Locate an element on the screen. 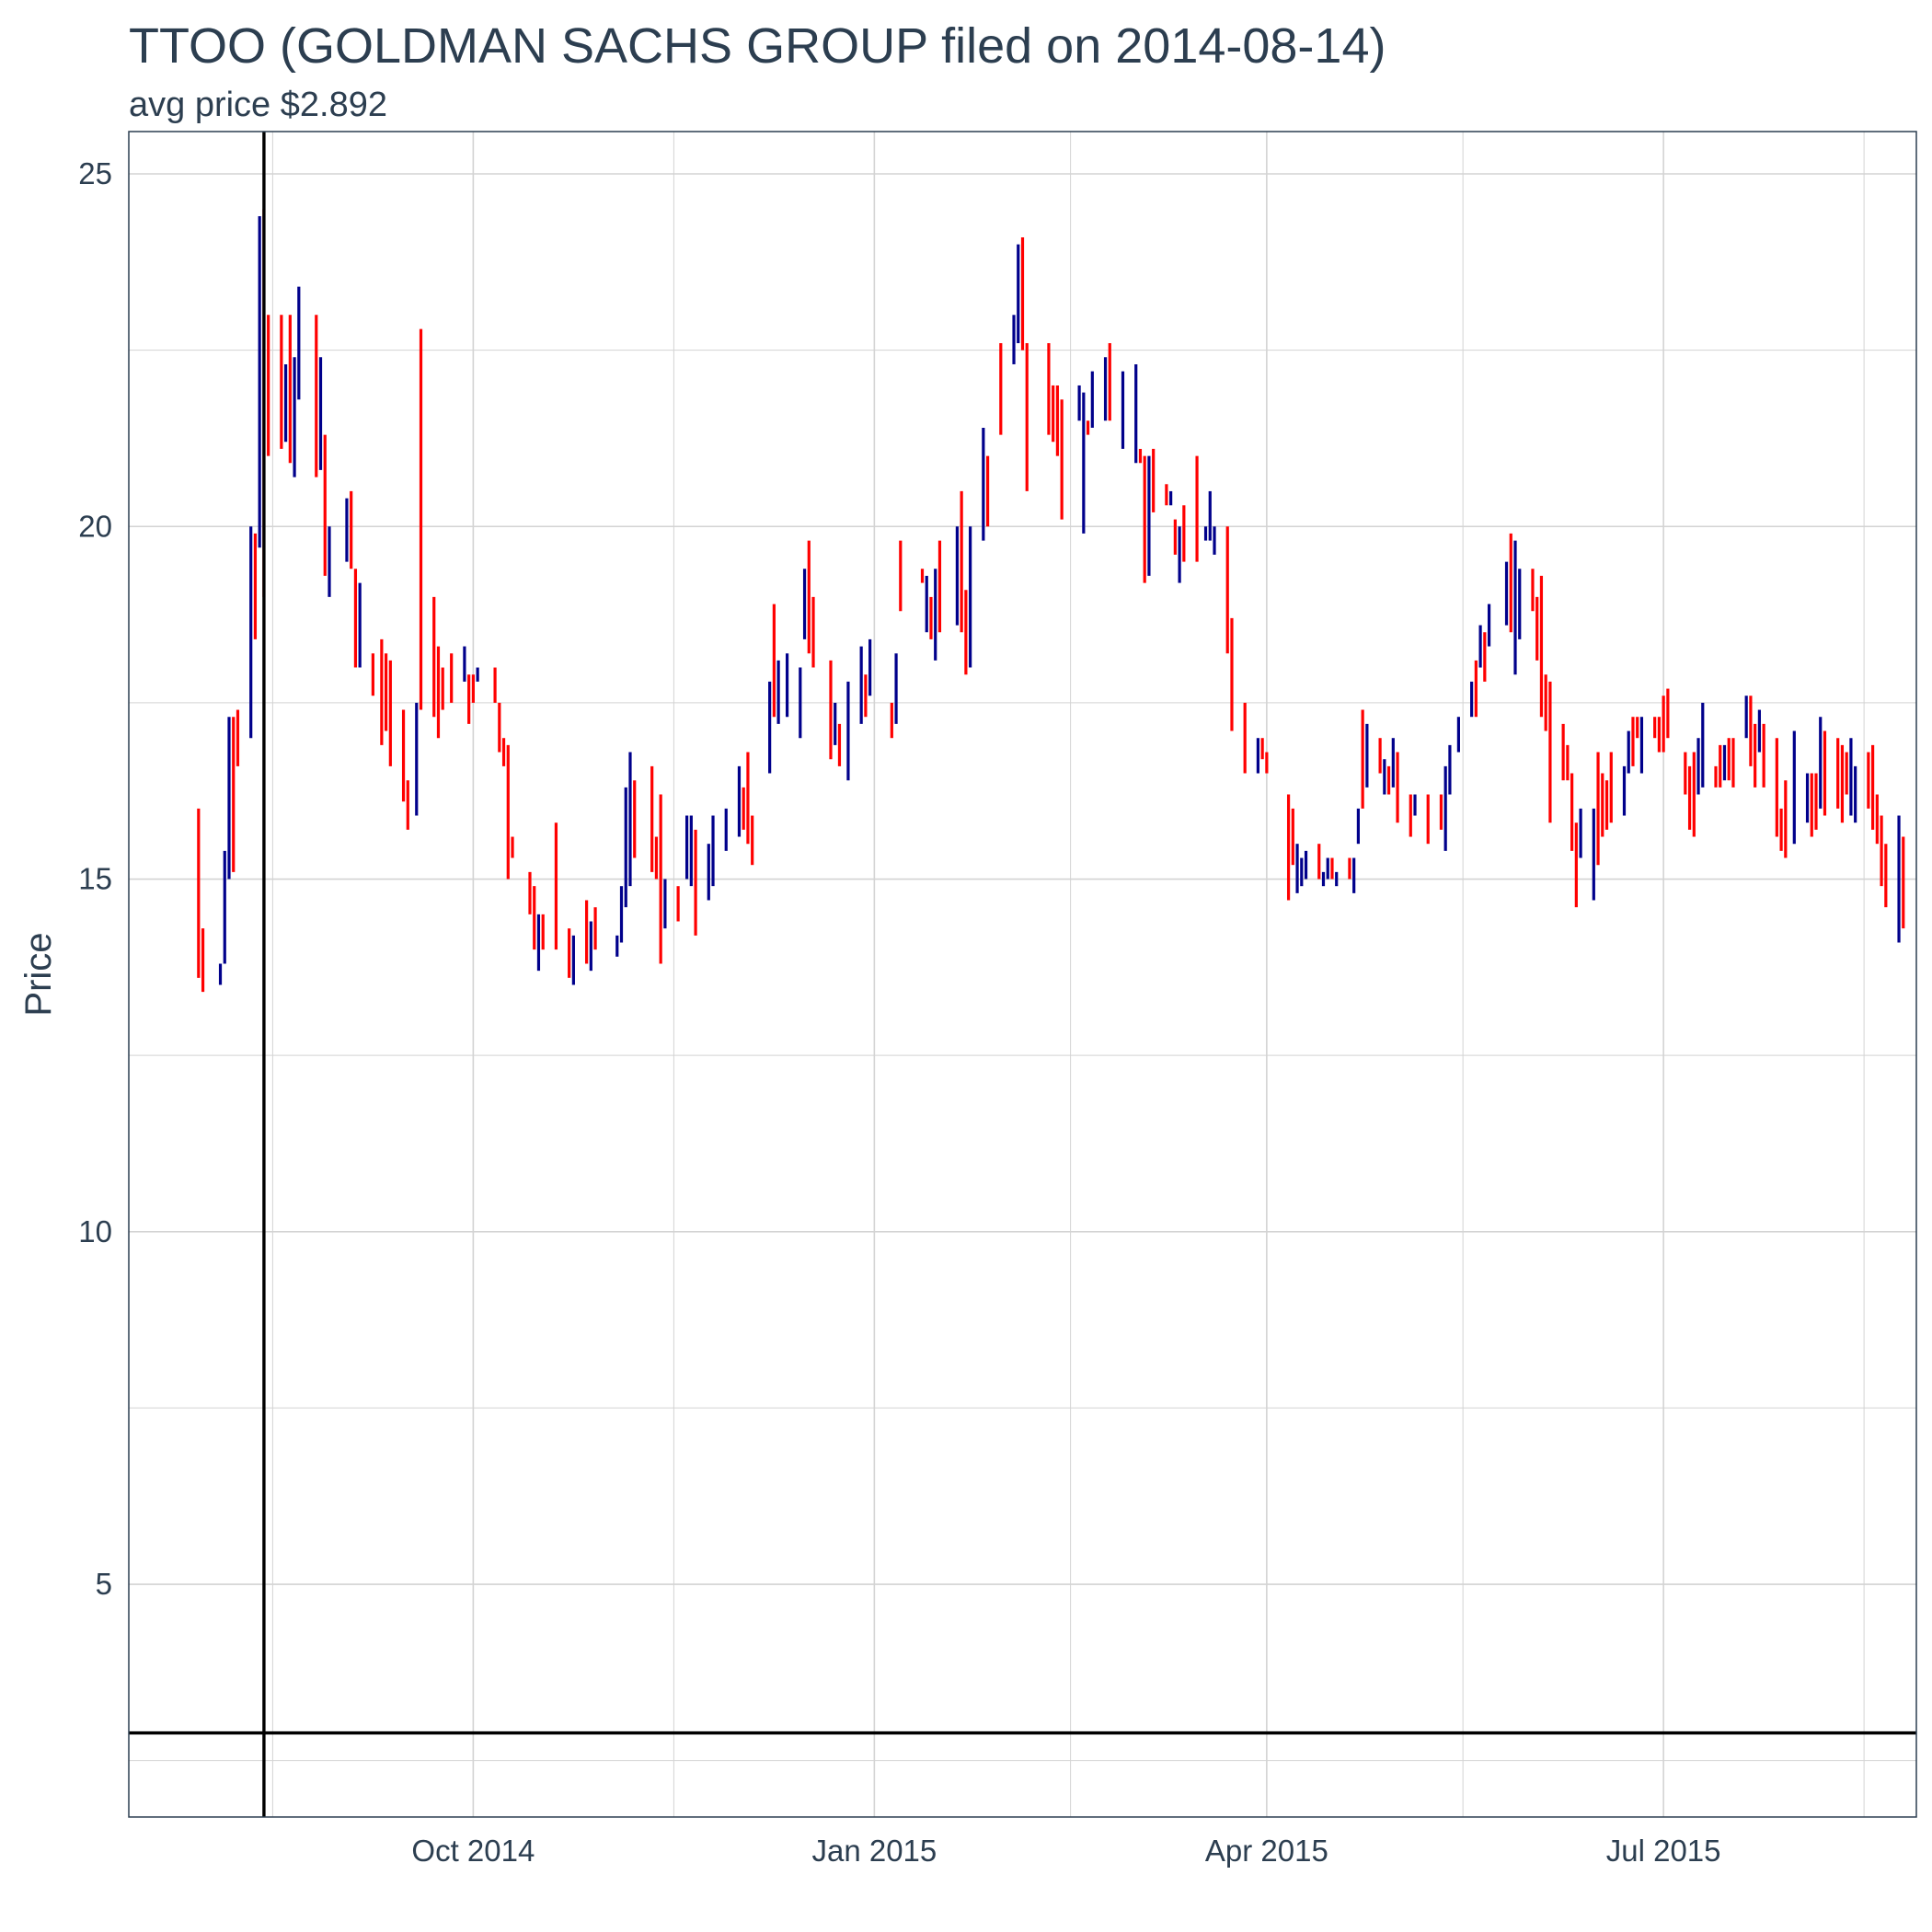 The height and width of the screenshot is (1932, 1932). x-tick-label: Jan 2015 is located at coordinates (874, 1851).